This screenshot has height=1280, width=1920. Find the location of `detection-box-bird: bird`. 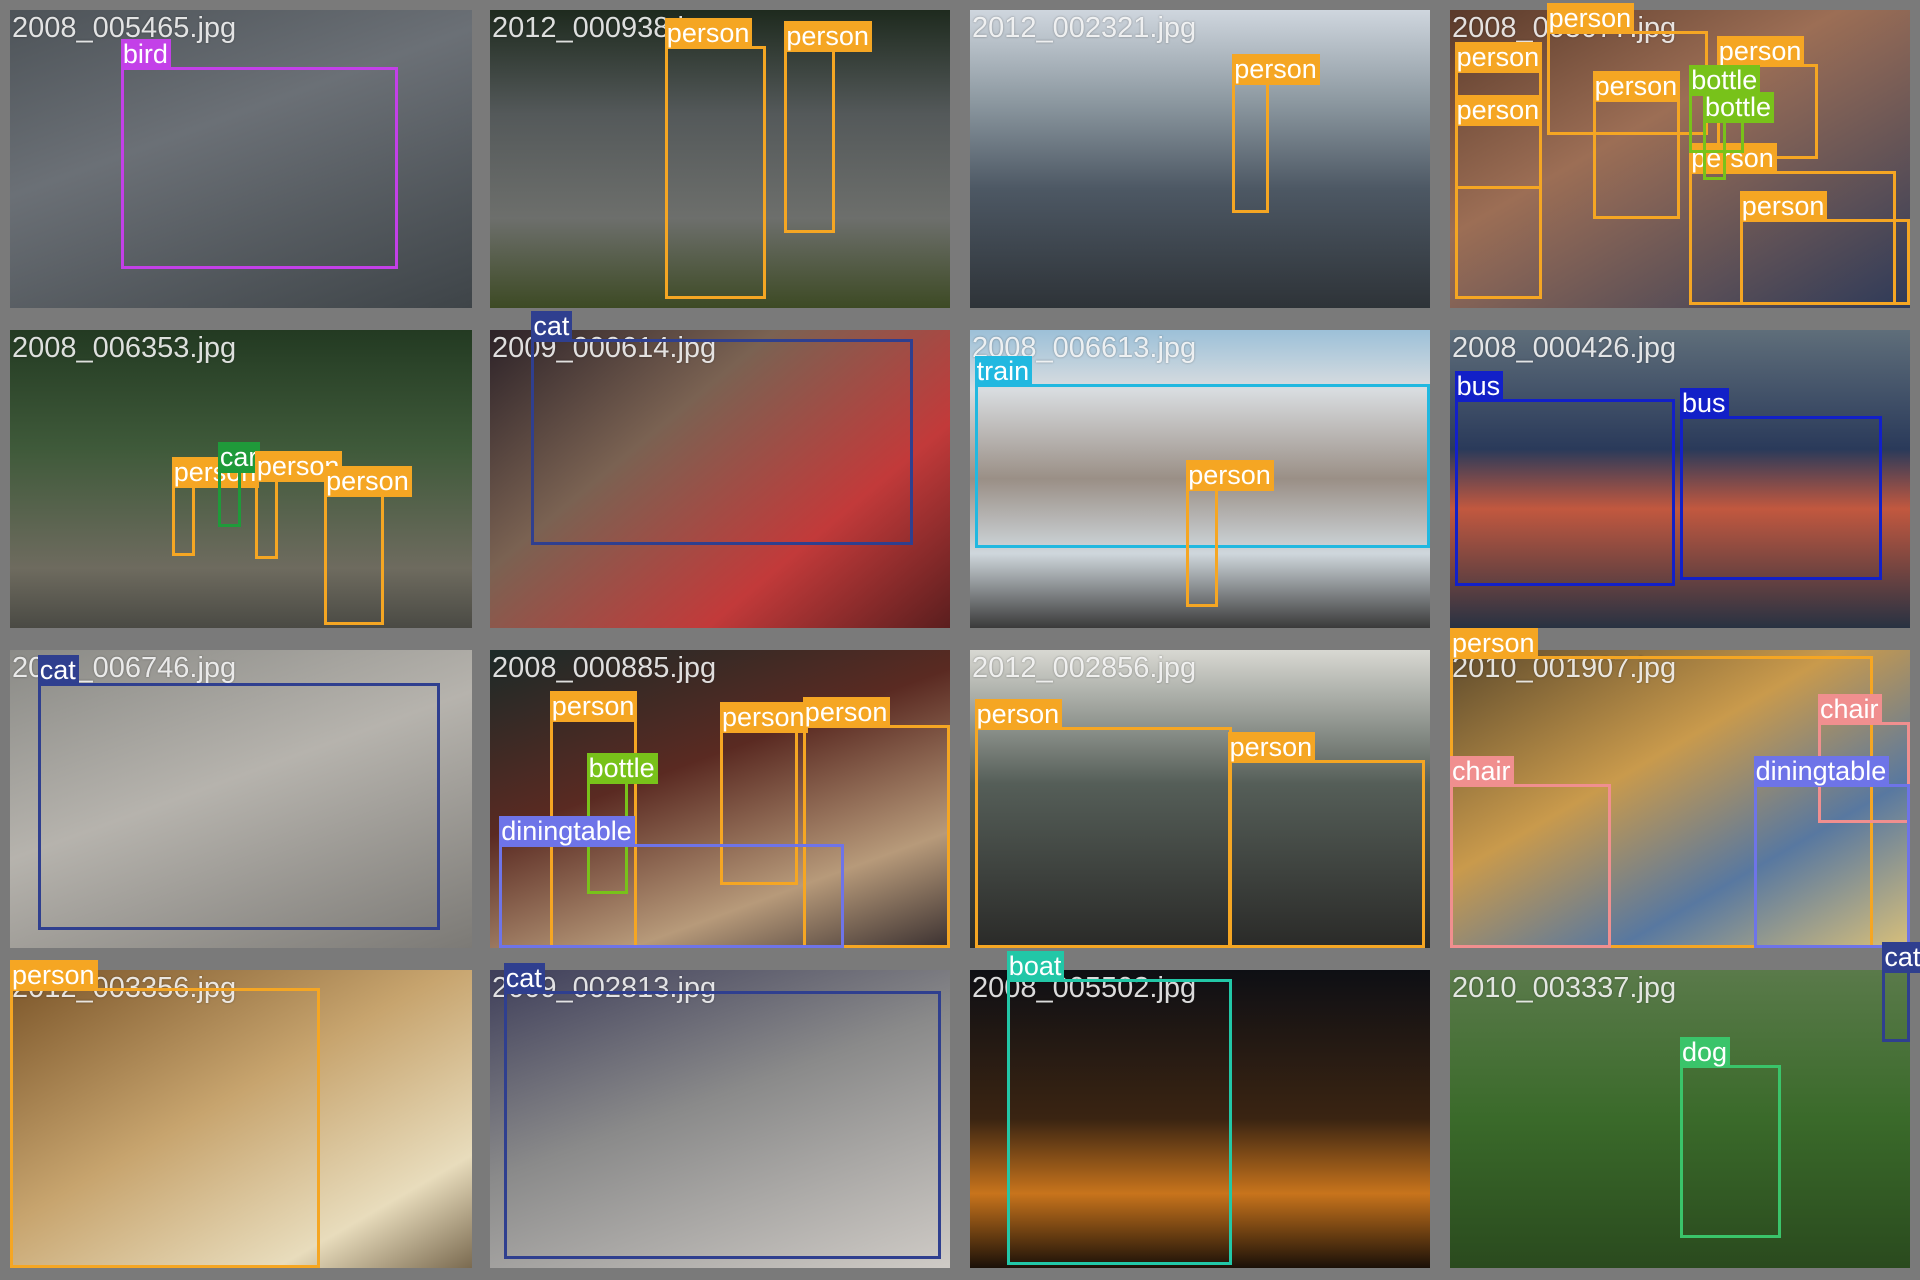

detection-box-bird: bird is located at coordinates (259, 154).